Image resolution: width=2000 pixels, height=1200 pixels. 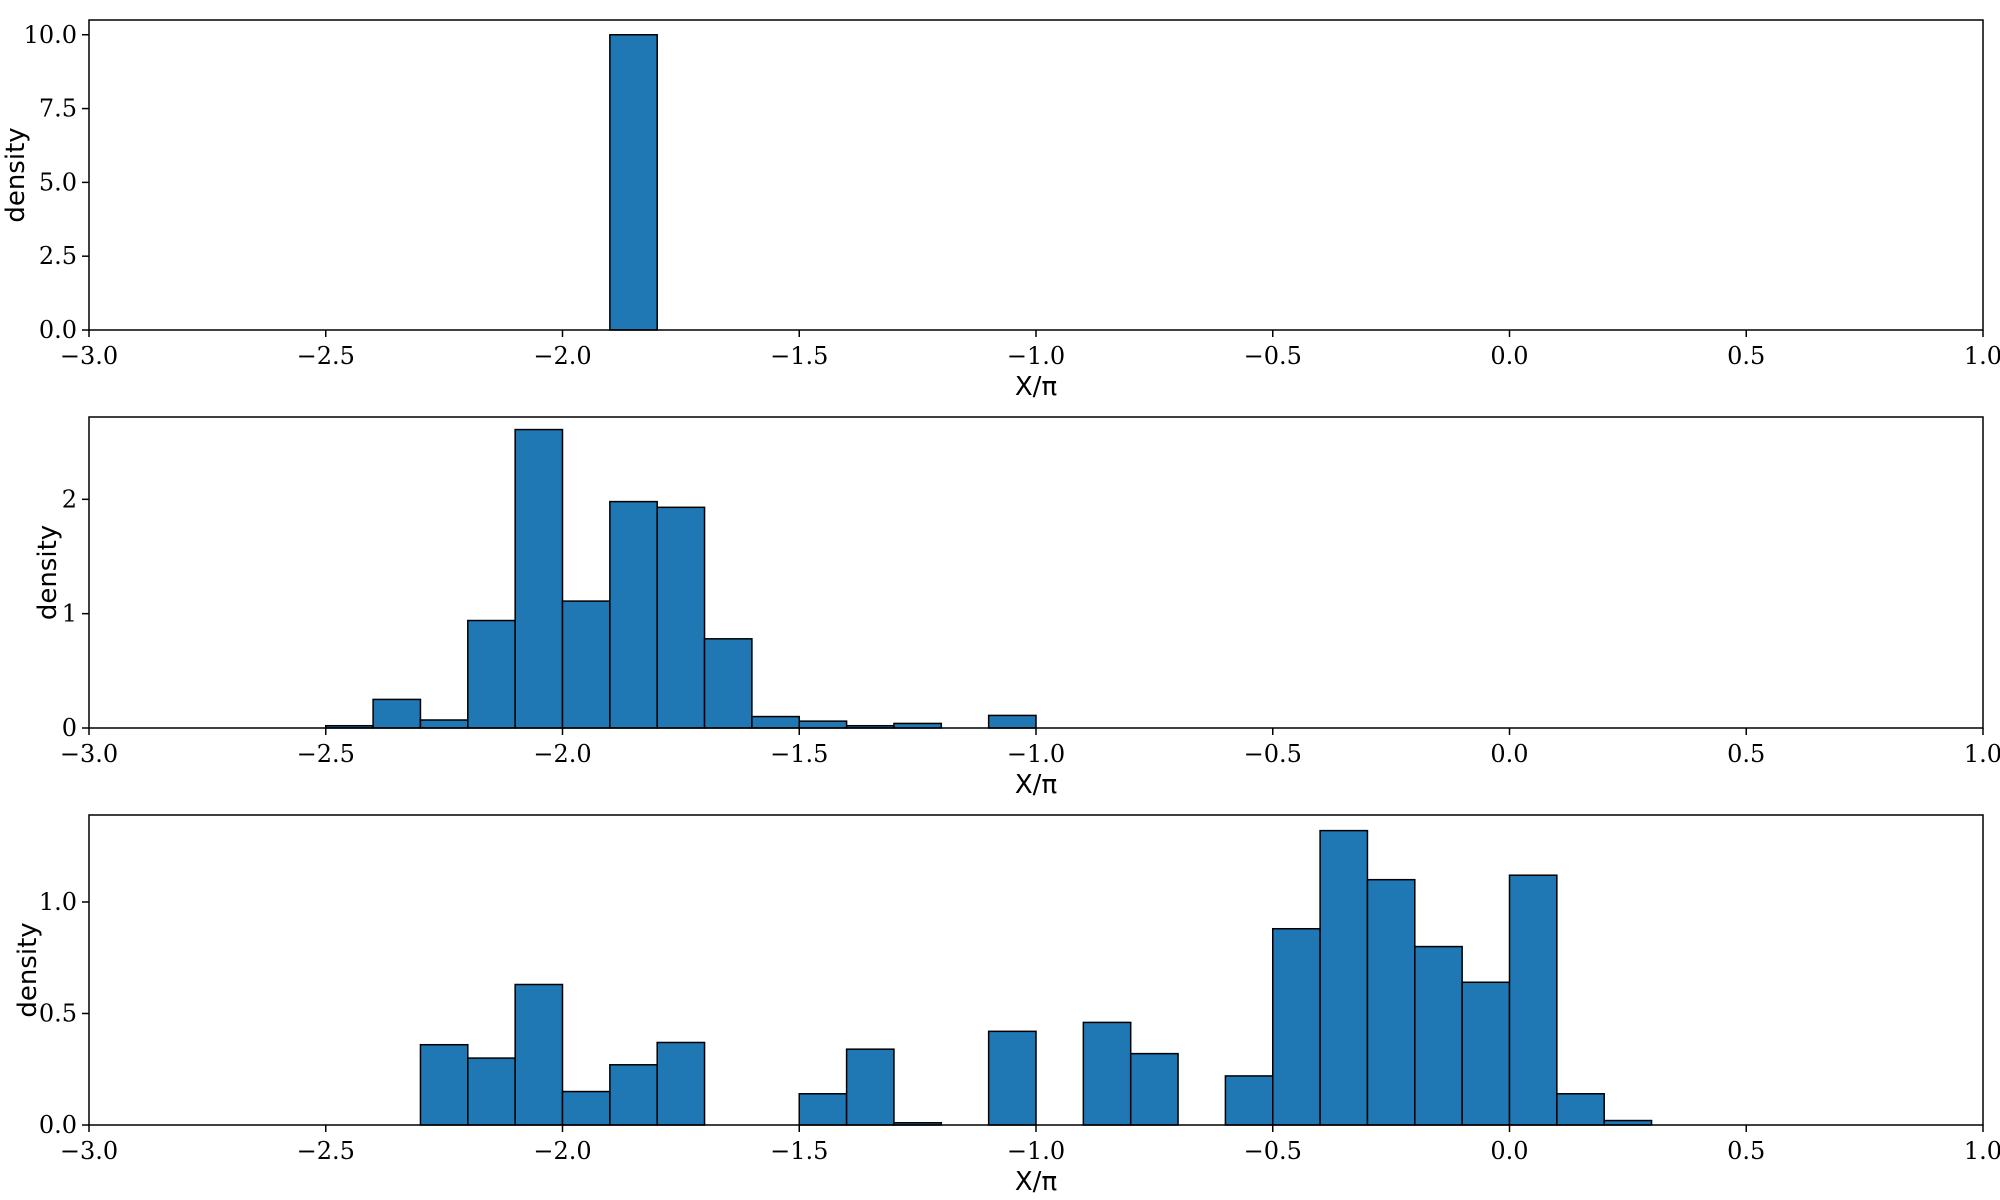 What do you see at coordinates (58, 902) in the screenshot?
I see `y-tick-label: 1.0` at bounding box center [58, 902].